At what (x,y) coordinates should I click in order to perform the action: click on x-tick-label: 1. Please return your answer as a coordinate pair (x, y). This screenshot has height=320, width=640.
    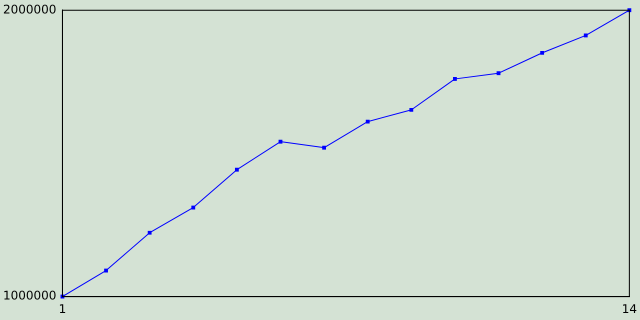
    Looking at the image, I should click on (62, 309).